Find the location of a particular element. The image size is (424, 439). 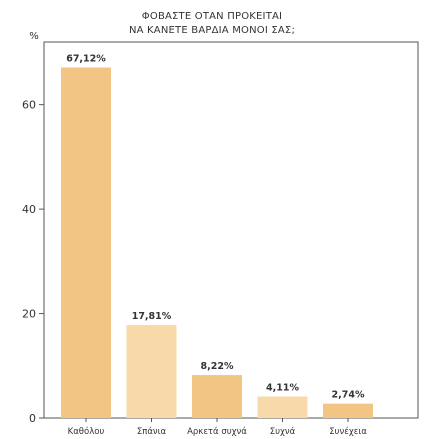

data-label: 8,22% is located at coordinates (217, 366).